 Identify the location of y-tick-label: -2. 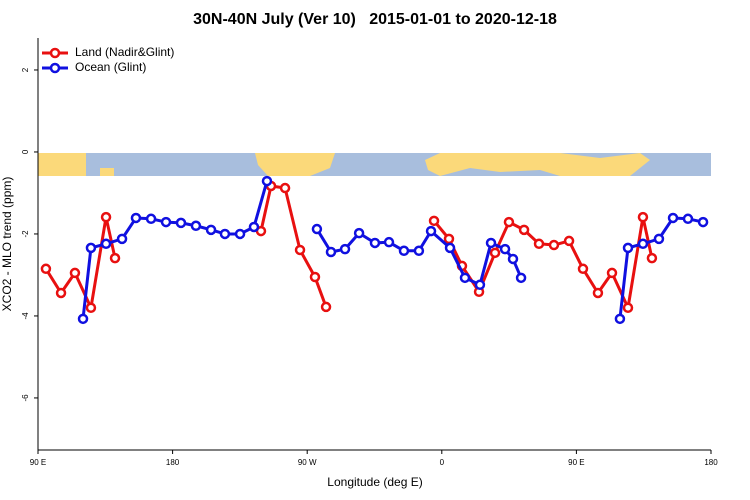
(25, 234).